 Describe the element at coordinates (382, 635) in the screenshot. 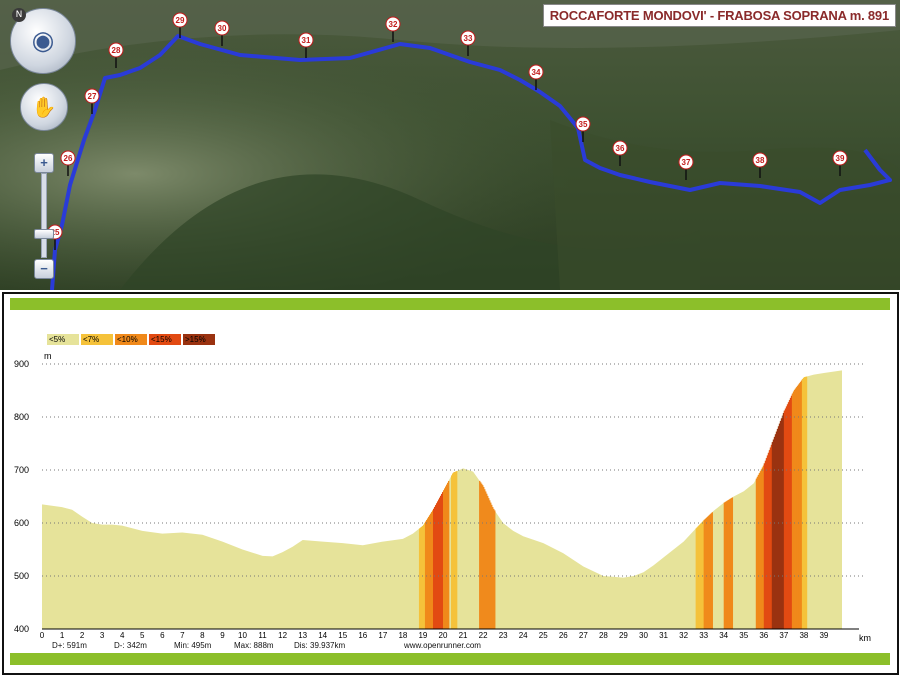

I see `x-tick-label: 17` at that location.